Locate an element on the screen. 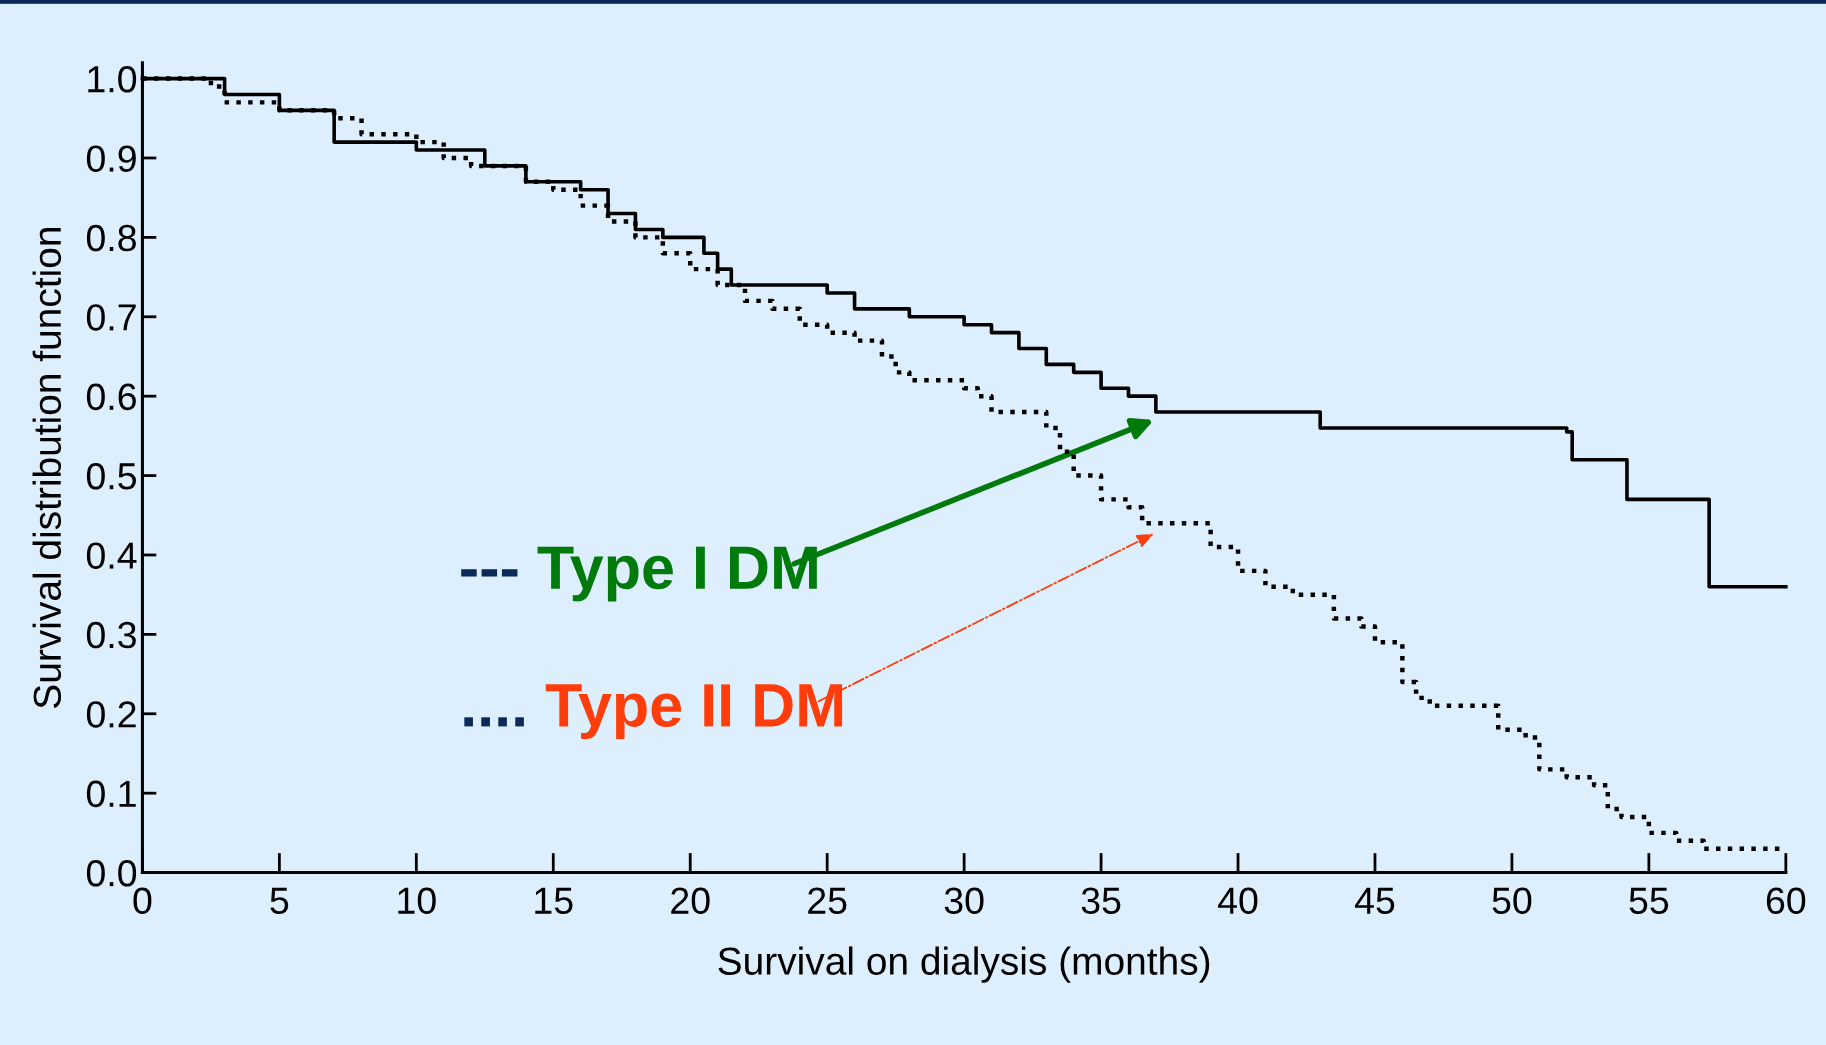 Image resolution: width=1826 pixels, height=1045 pixels. y-tick-label: 0.7 is located at coordinates (111, 317).